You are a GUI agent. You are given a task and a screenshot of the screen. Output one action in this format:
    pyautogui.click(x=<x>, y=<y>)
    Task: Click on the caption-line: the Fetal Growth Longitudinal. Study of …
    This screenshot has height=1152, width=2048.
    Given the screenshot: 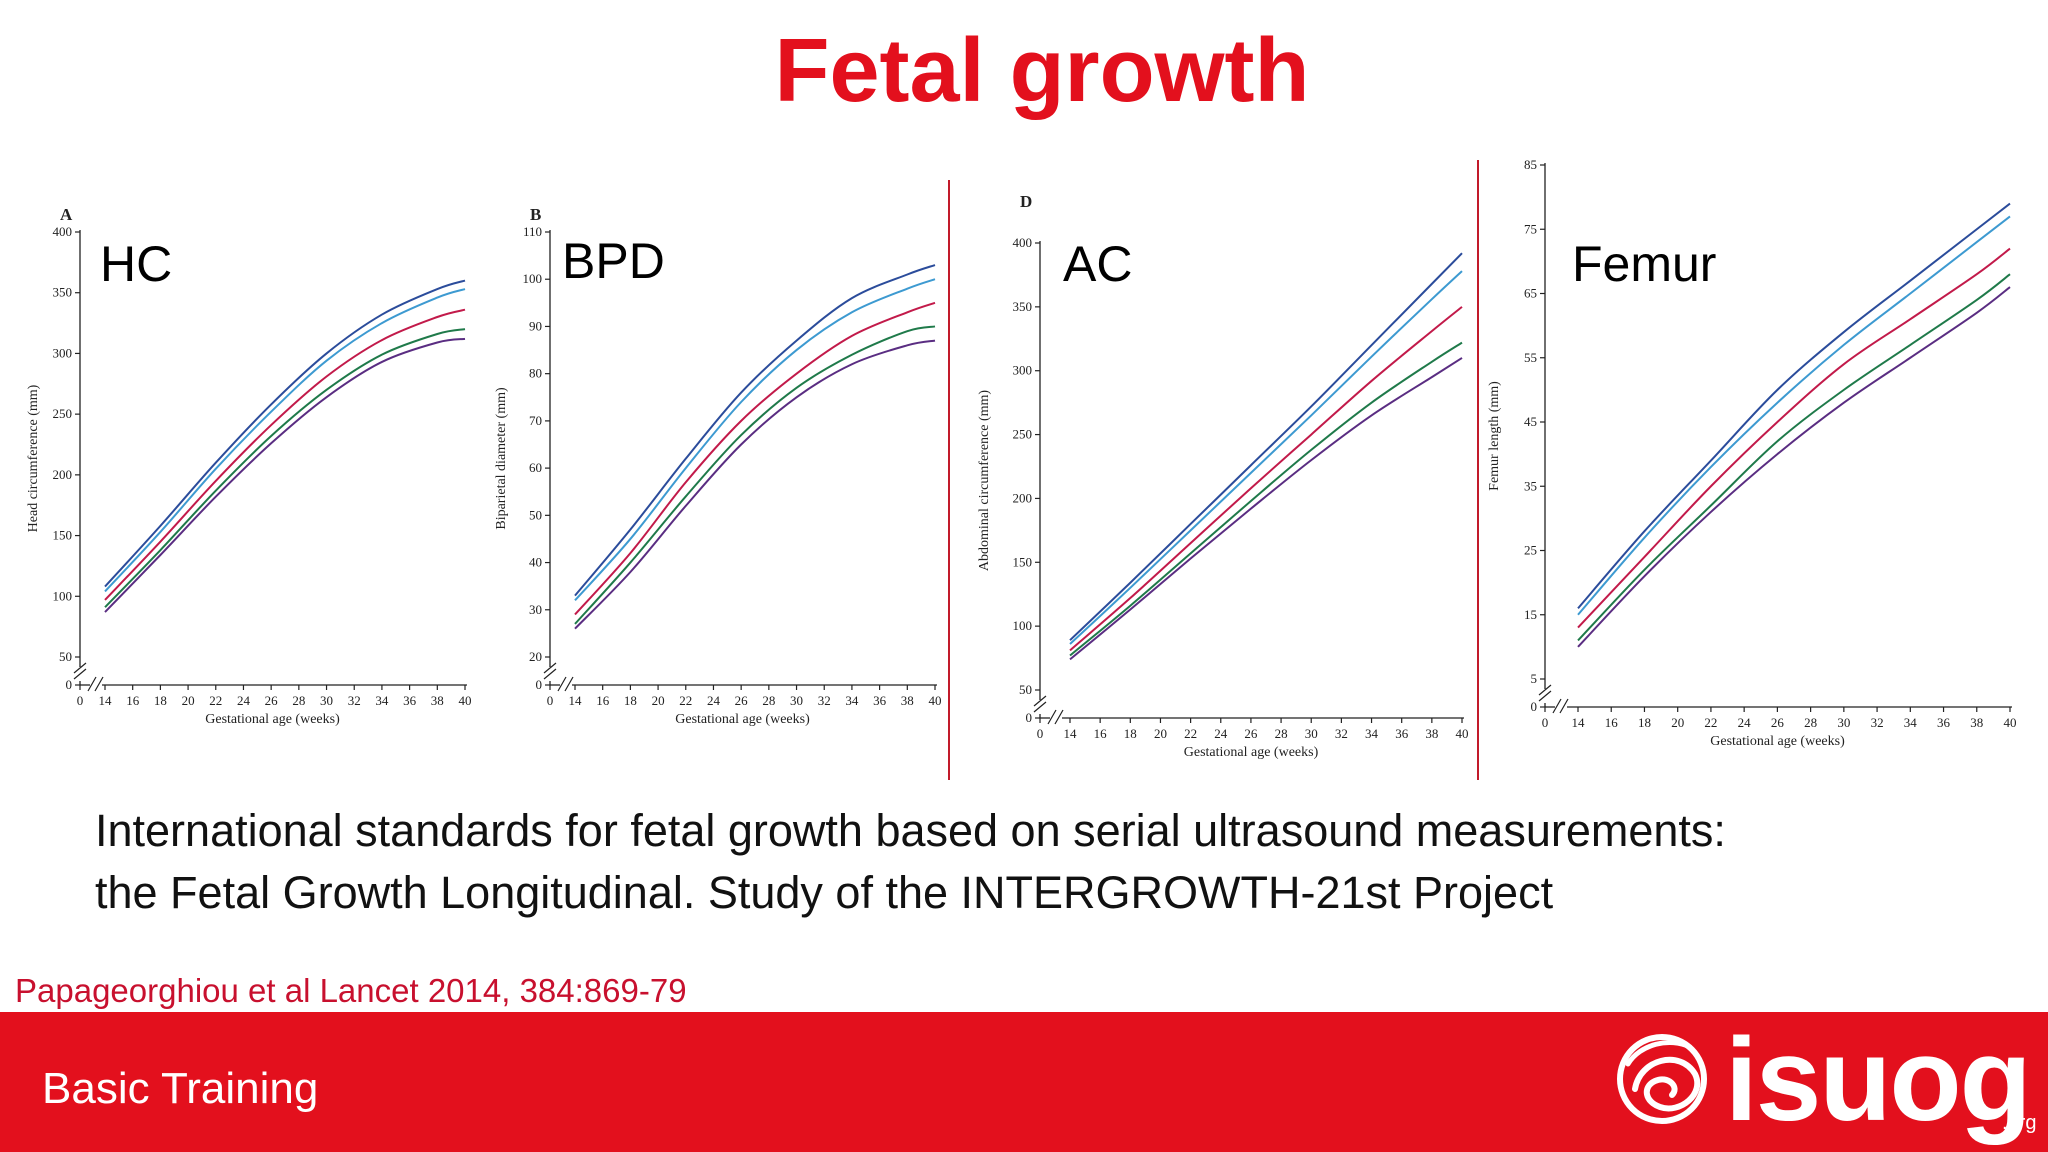 What is the action you would take?
    pyautogui.click(x=824, y=892)
    